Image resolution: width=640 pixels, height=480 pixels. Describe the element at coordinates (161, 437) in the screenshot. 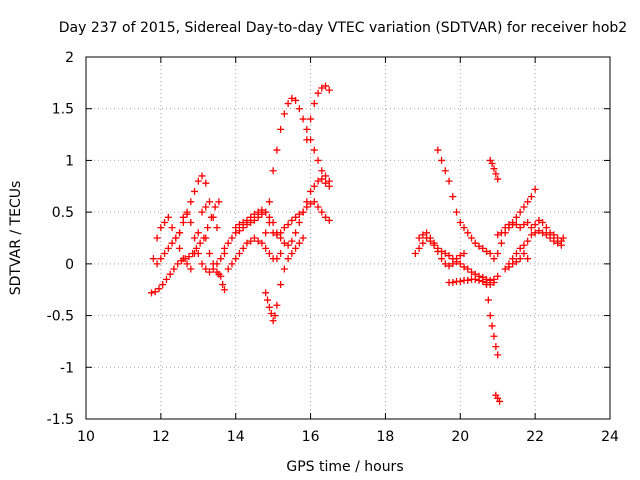

I see `x-tick-label: 12` at that location.